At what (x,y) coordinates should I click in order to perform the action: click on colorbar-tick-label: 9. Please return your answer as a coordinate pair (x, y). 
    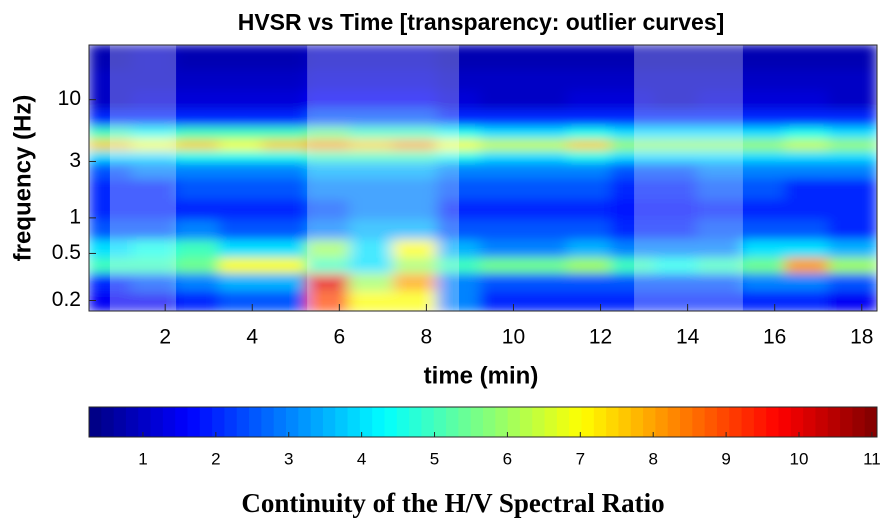
    Looking at the image, I should click on (725, 458).